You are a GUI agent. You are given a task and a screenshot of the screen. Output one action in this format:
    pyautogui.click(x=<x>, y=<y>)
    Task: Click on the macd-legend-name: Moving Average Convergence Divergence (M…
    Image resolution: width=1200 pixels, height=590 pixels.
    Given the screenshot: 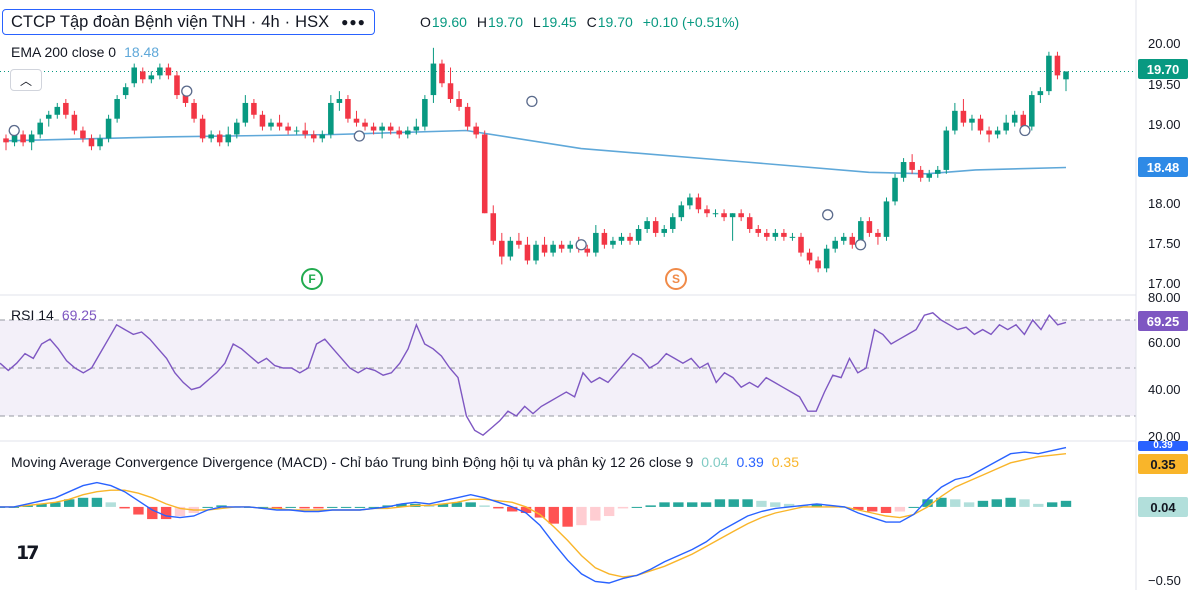 What is the action you would take?
    pyautogui.click(x=352, y=462)
    